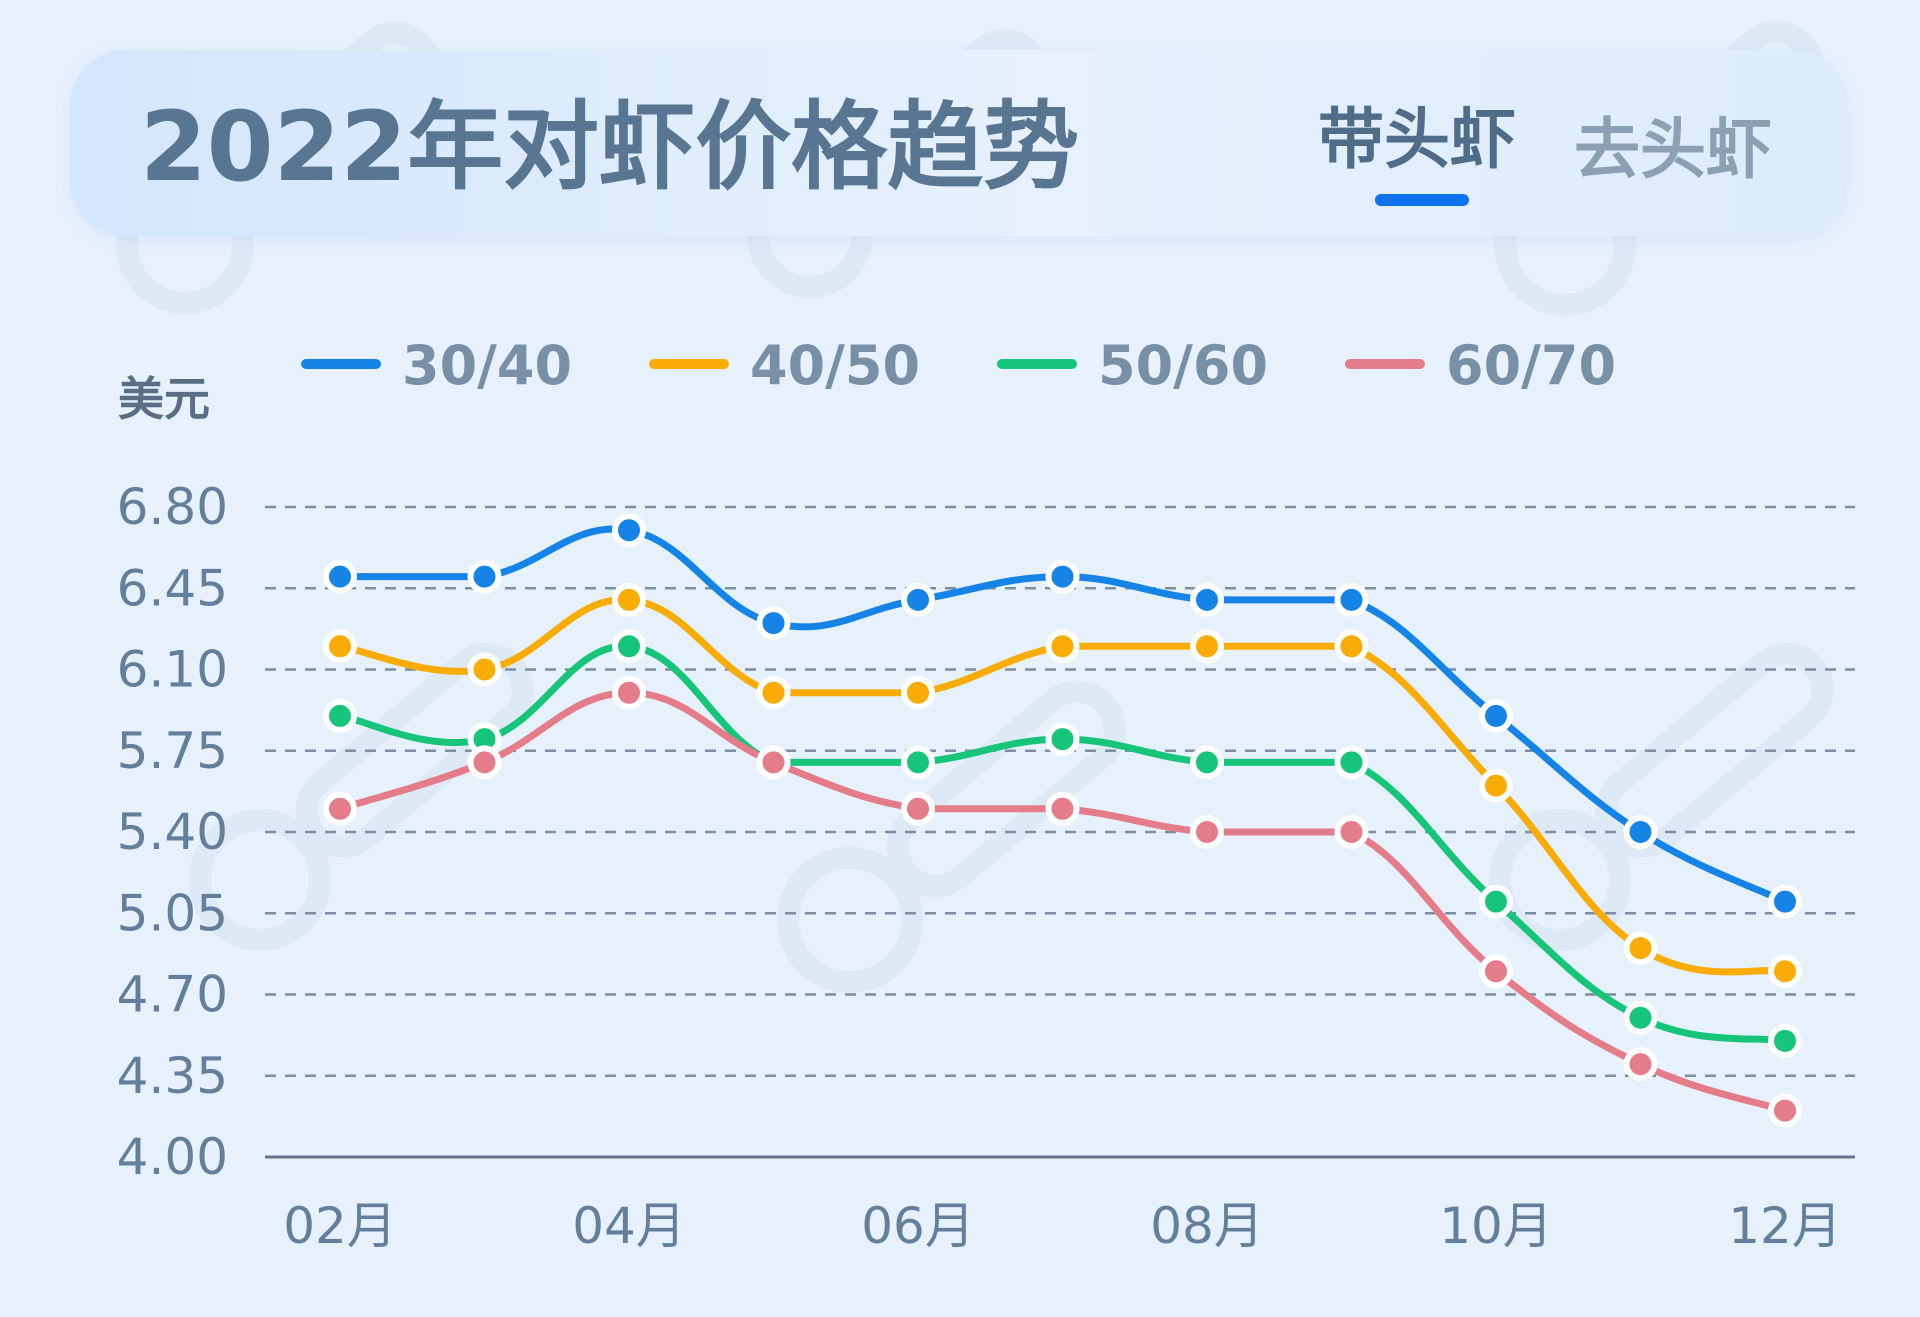  I want to click on chart-legend: 30/40 40/50 50/60 60/70, so click(958, 365).